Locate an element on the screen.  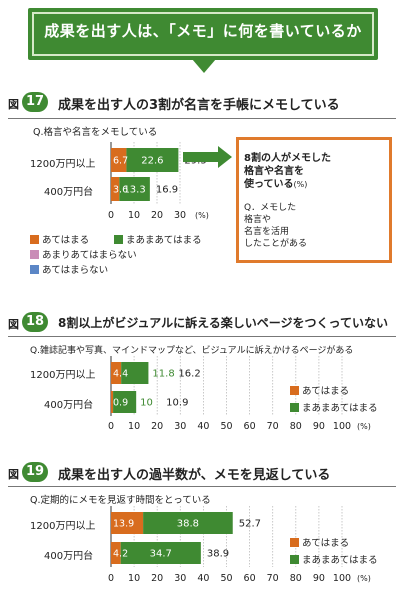
data-label: 3.6 is located at coordinates (120, 190).